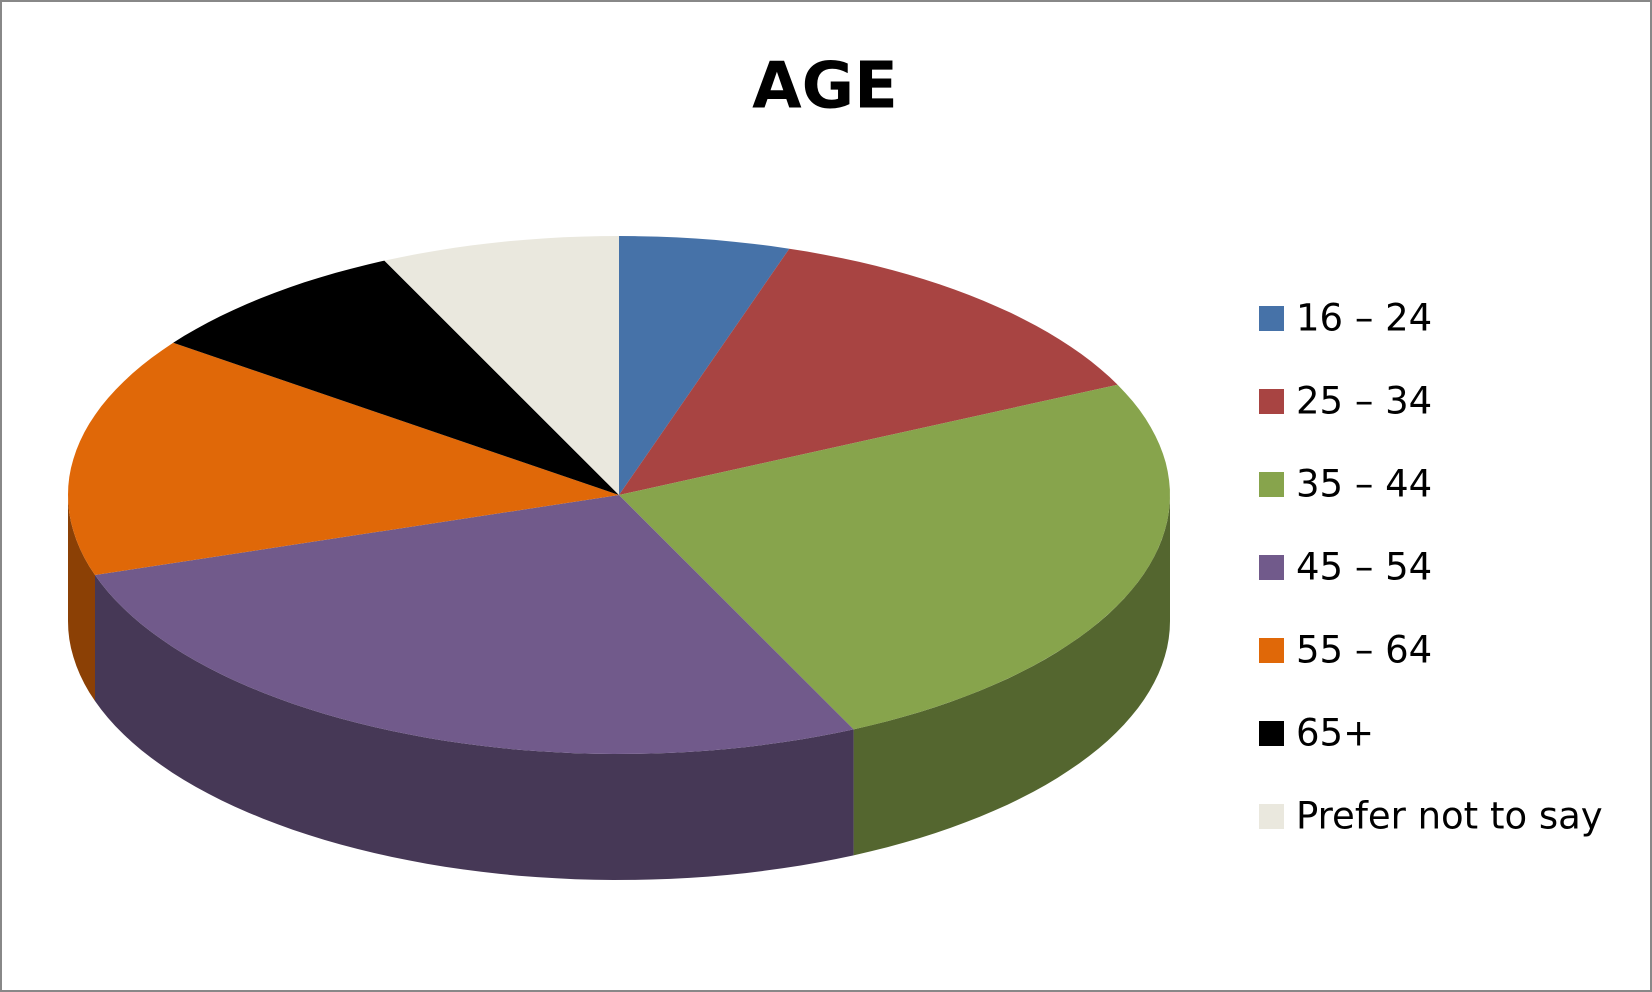 The width and height of the screenshot is (1652, 992). Describe the element at coordinates (1364, 318) in the screenshot. I see `legend-label: 16 – 24` at that location.